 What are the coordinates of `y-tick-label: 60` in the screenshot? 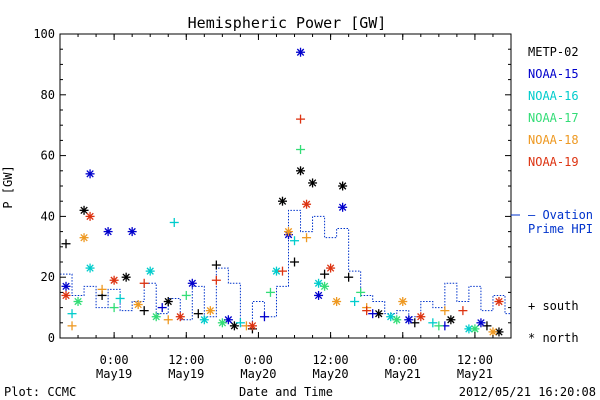 It's located at (48, 156).